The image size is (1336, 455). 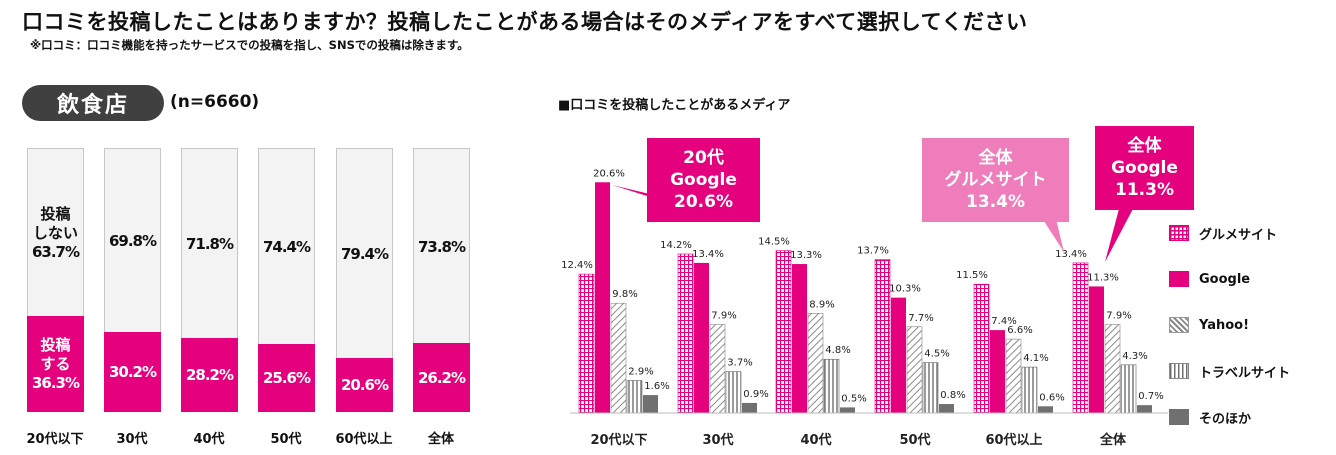 I want to click on data-label: 0.8%, so click(x=952, y=395).